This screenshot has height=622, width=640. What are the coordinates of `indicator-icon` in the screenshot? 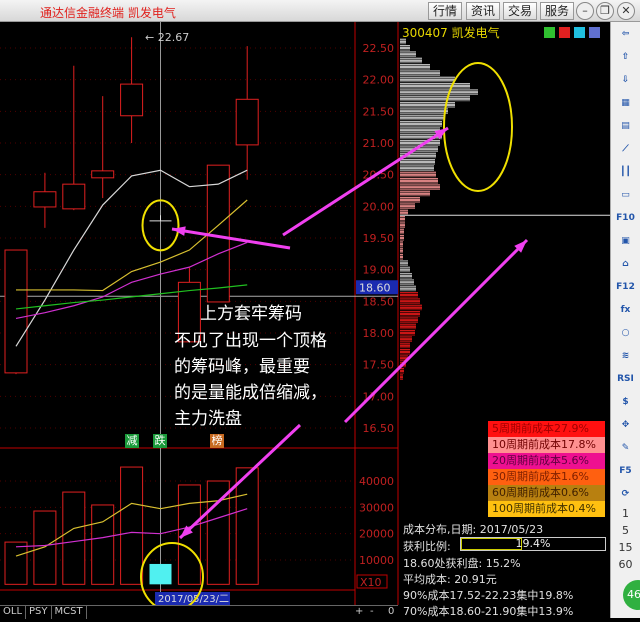 It's located at (549, 32).